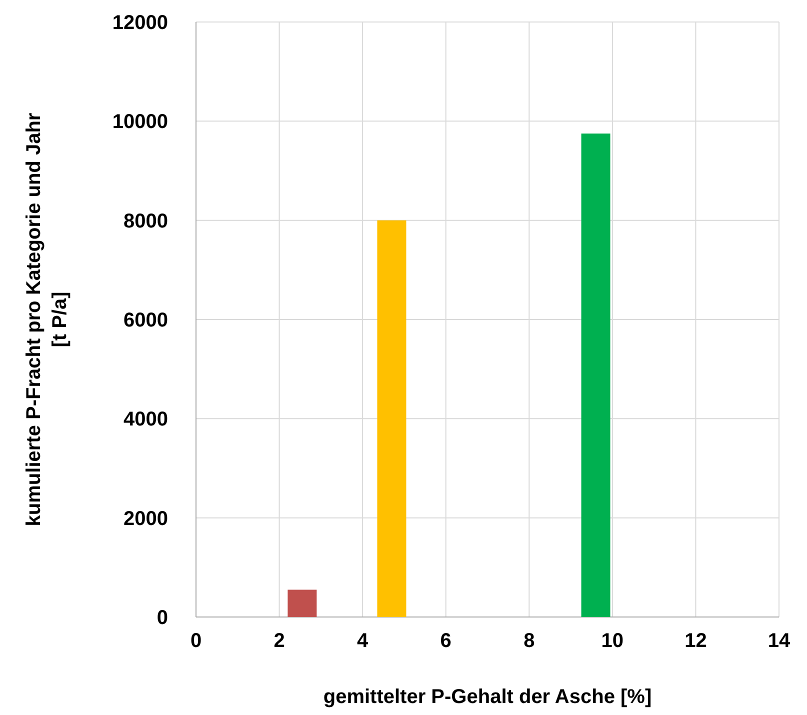 The height and width of the screenshot is (715, 807). Describe the element at coordinates (446, 641) in the screenshot. I see `x-tick-label: 6` at that location.